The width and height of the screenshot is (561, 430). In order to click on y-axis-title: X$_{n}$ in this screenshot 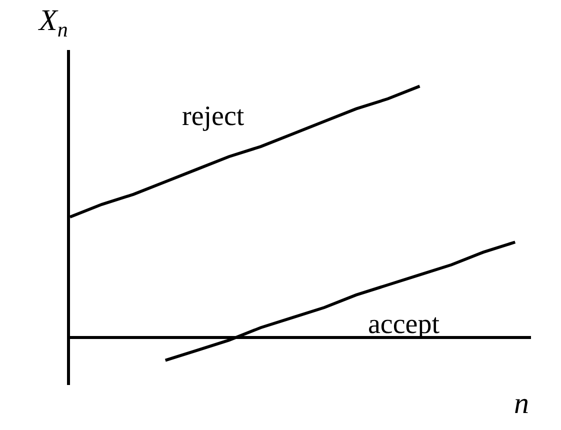, I will do `click(53, 23)`.